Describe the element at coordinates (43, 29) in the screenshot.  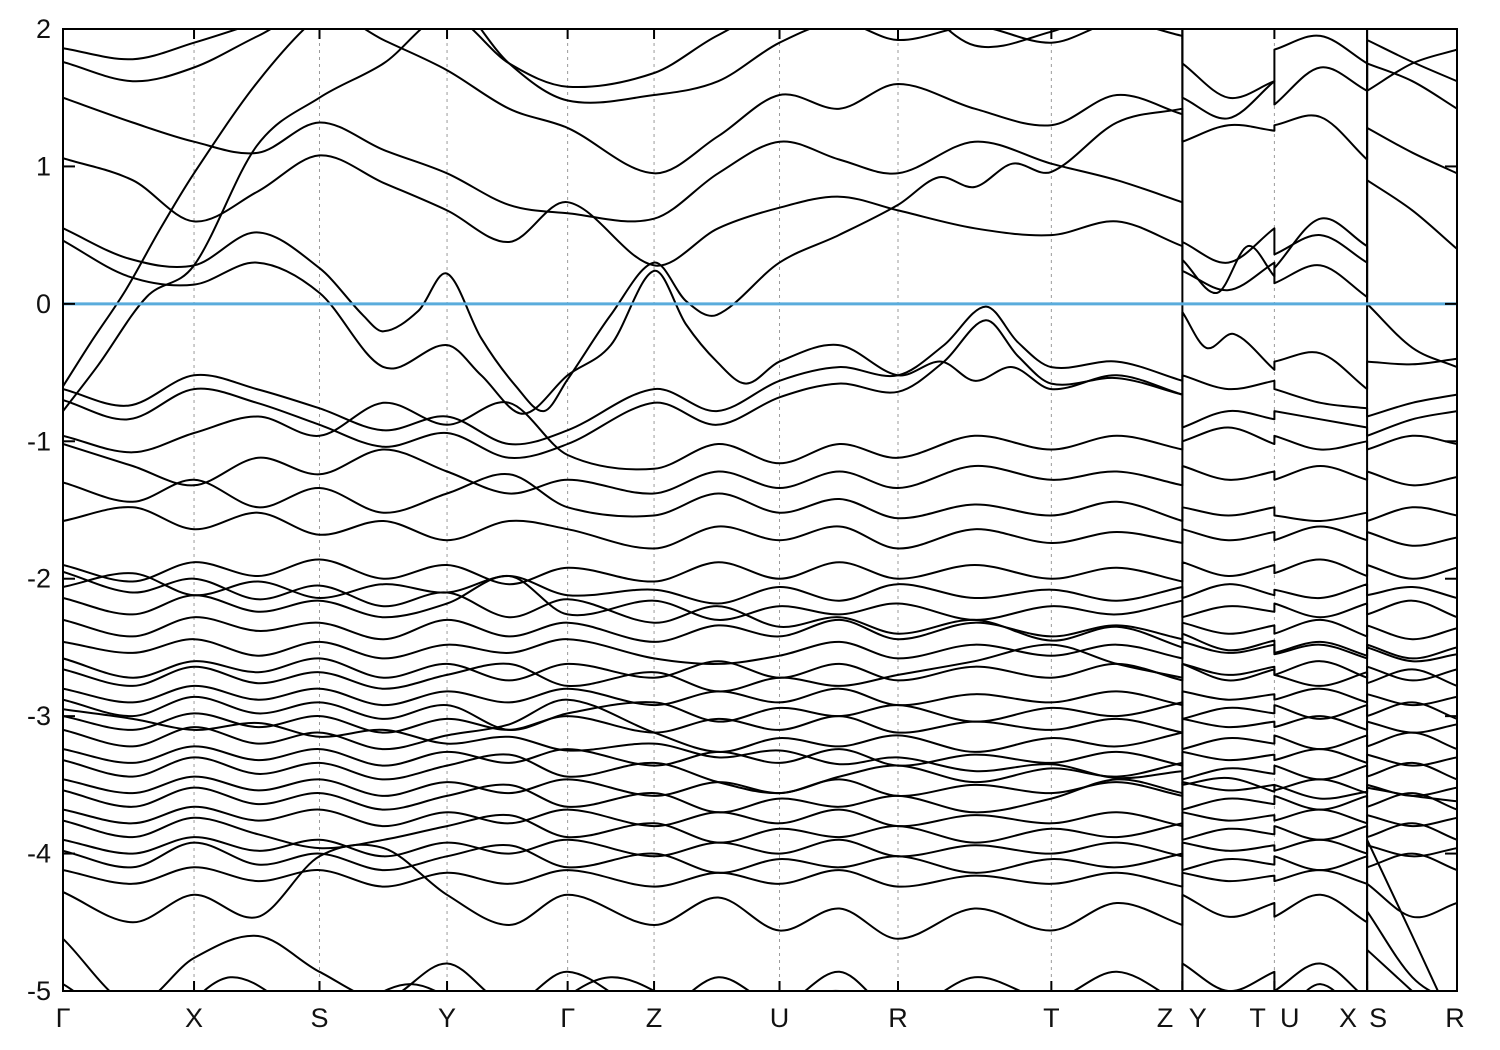
I see `y-tick-label: 2` at that location.